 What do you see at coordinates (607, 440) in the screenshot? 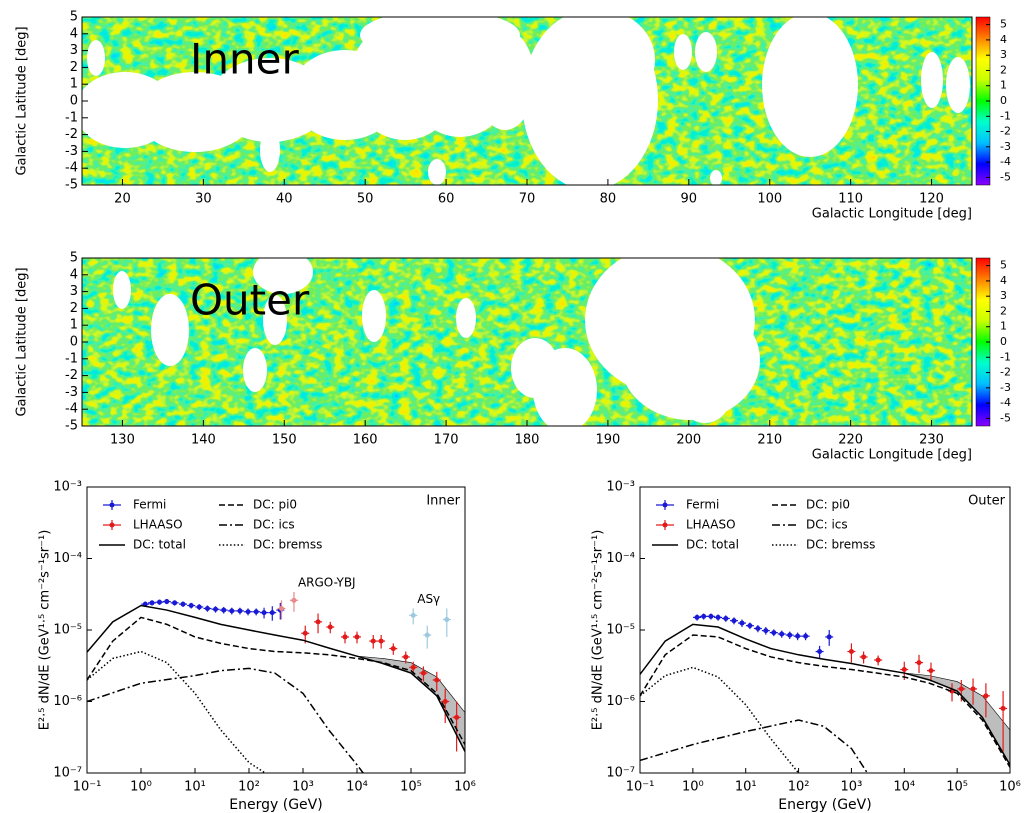
I see `x-tick-label: 190` at bounding box center [607, 440].